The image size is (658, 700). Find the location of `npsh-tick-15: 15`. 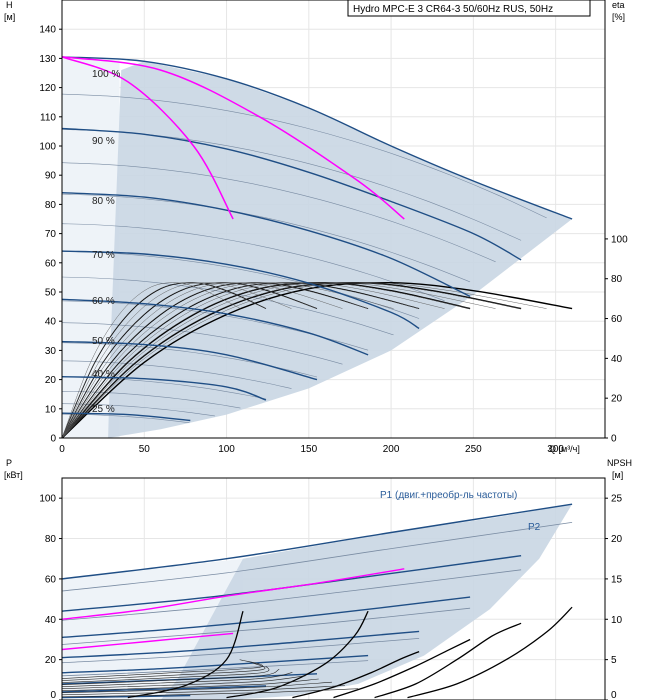

npsh-tick-15: 15 is located at coordinates (617, 579).